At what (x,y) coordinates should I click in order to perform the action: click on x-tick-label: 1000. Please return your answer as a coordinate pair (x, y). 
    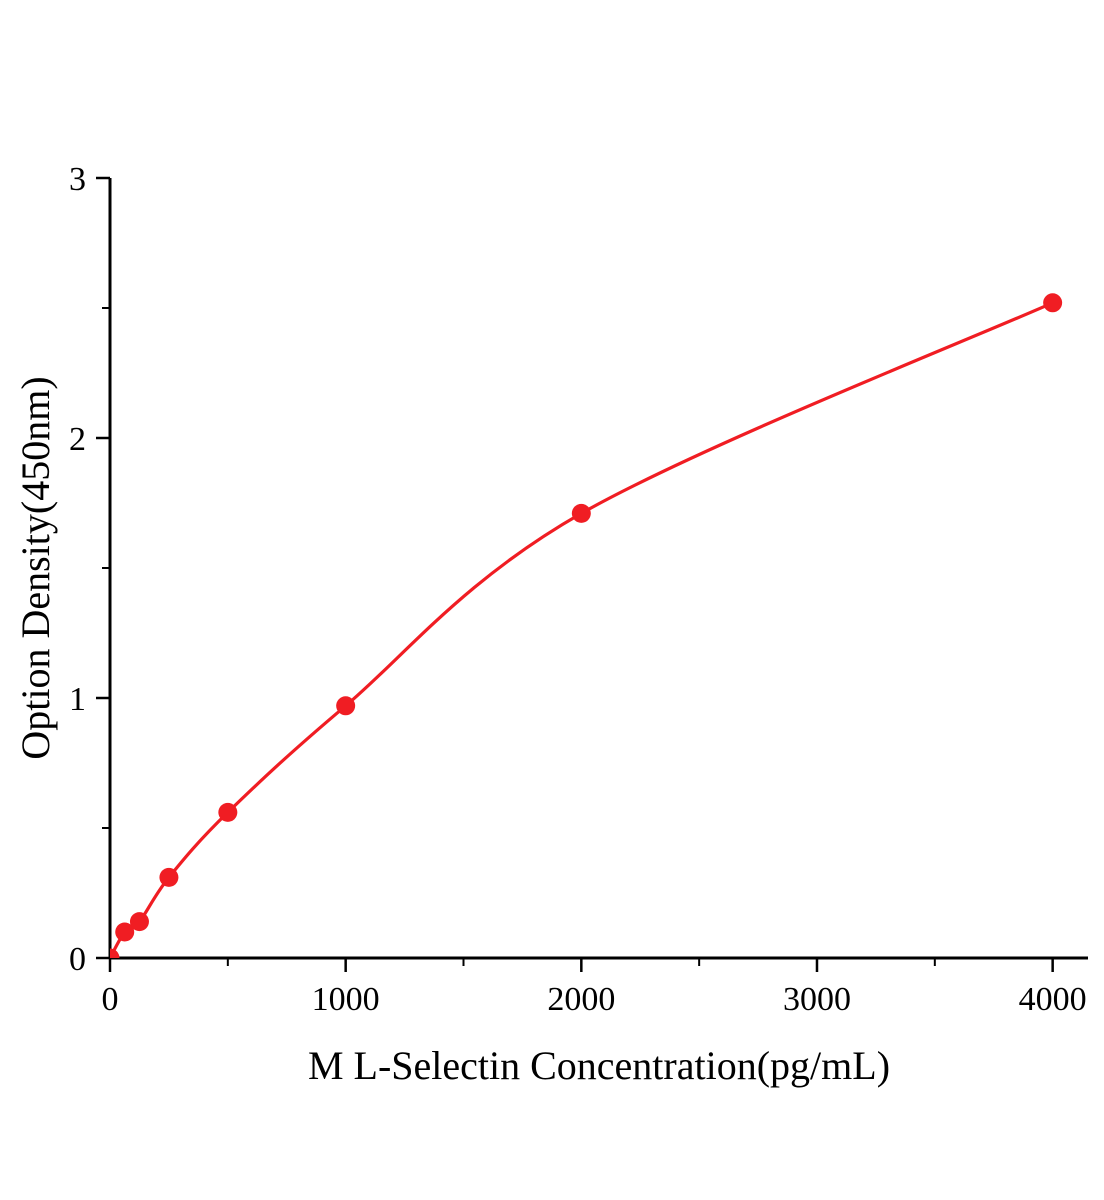
    Looking at the image, I should click on (346, 999).